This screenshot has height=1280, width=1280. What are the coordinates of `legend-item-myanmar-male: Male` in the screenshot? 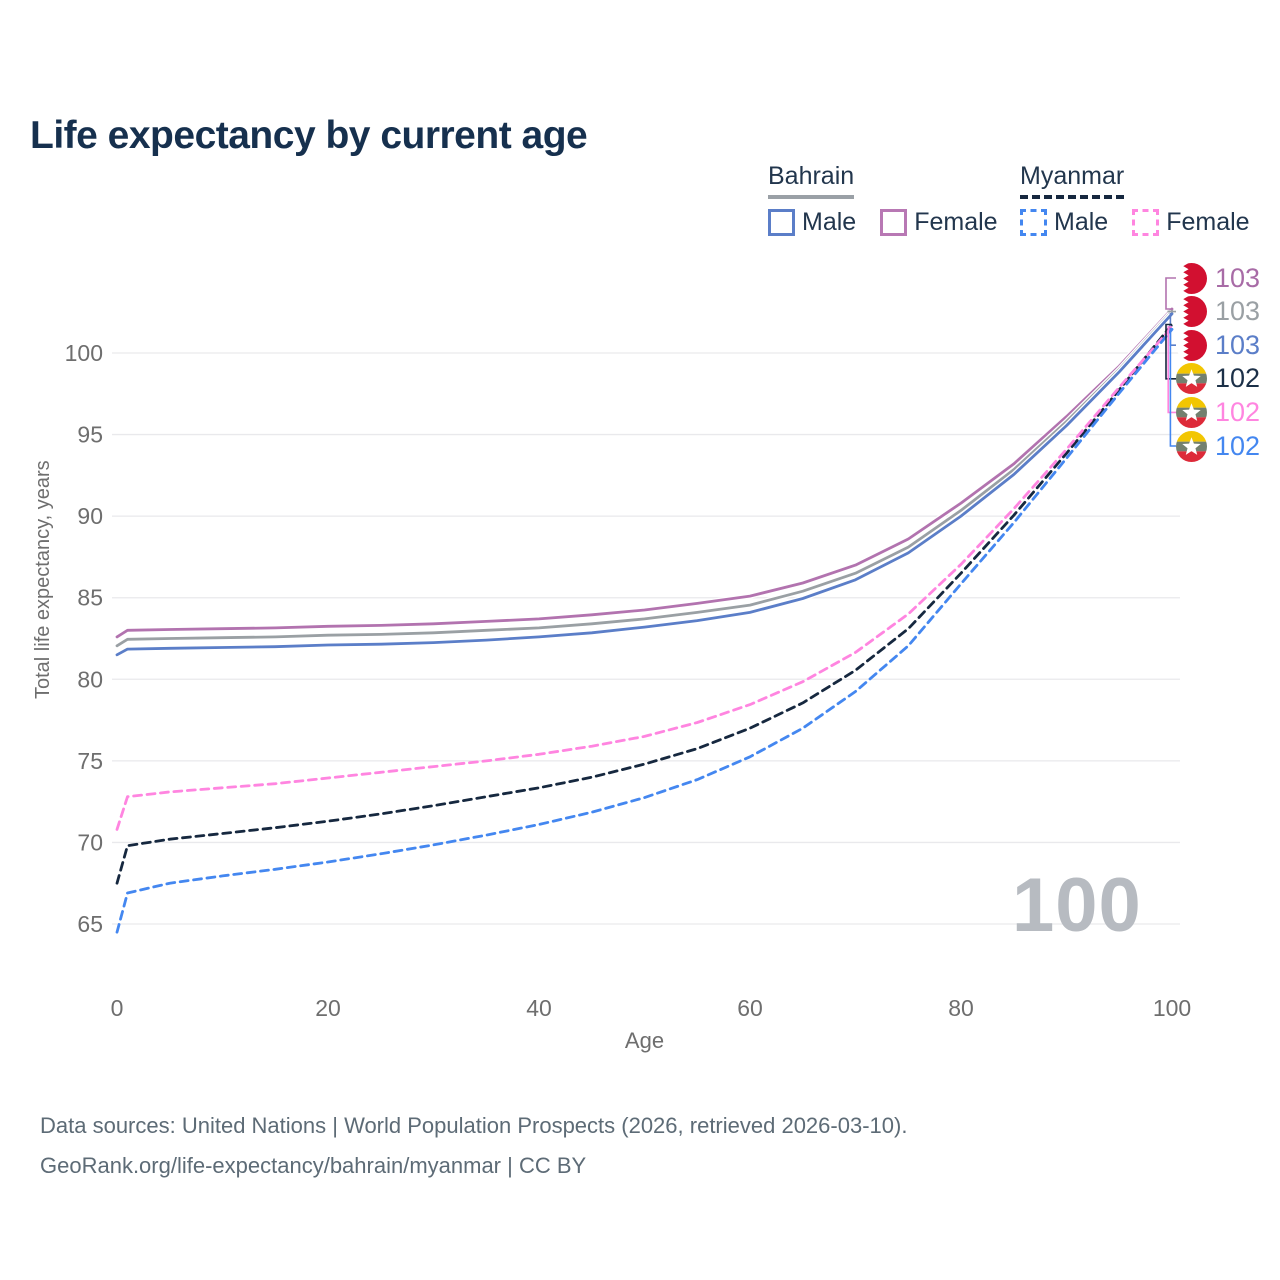 It's located at (1064, 222).